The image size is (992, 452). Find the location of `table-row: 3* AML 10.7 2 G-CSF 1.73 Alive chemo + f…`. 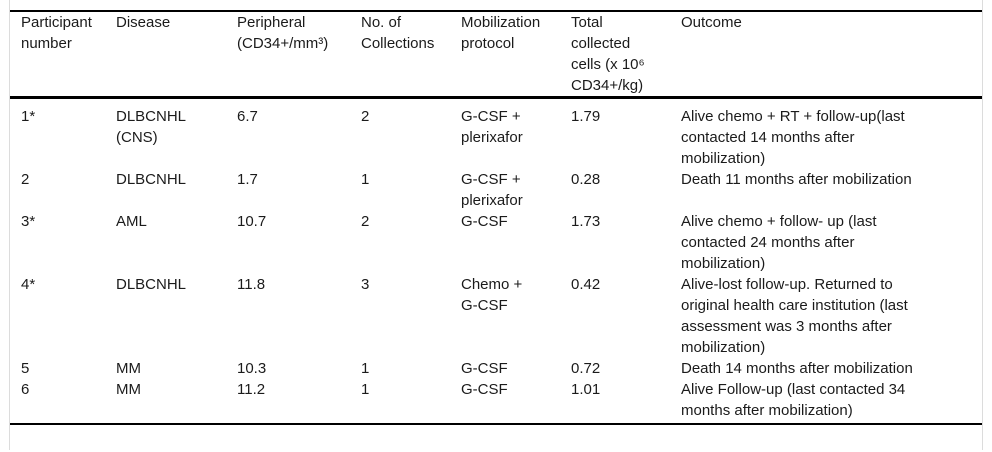

table-row: 3* AML 10.7 2 G-CSF 1.73 Alive chemo + f… is located at coordinates (496, 242).